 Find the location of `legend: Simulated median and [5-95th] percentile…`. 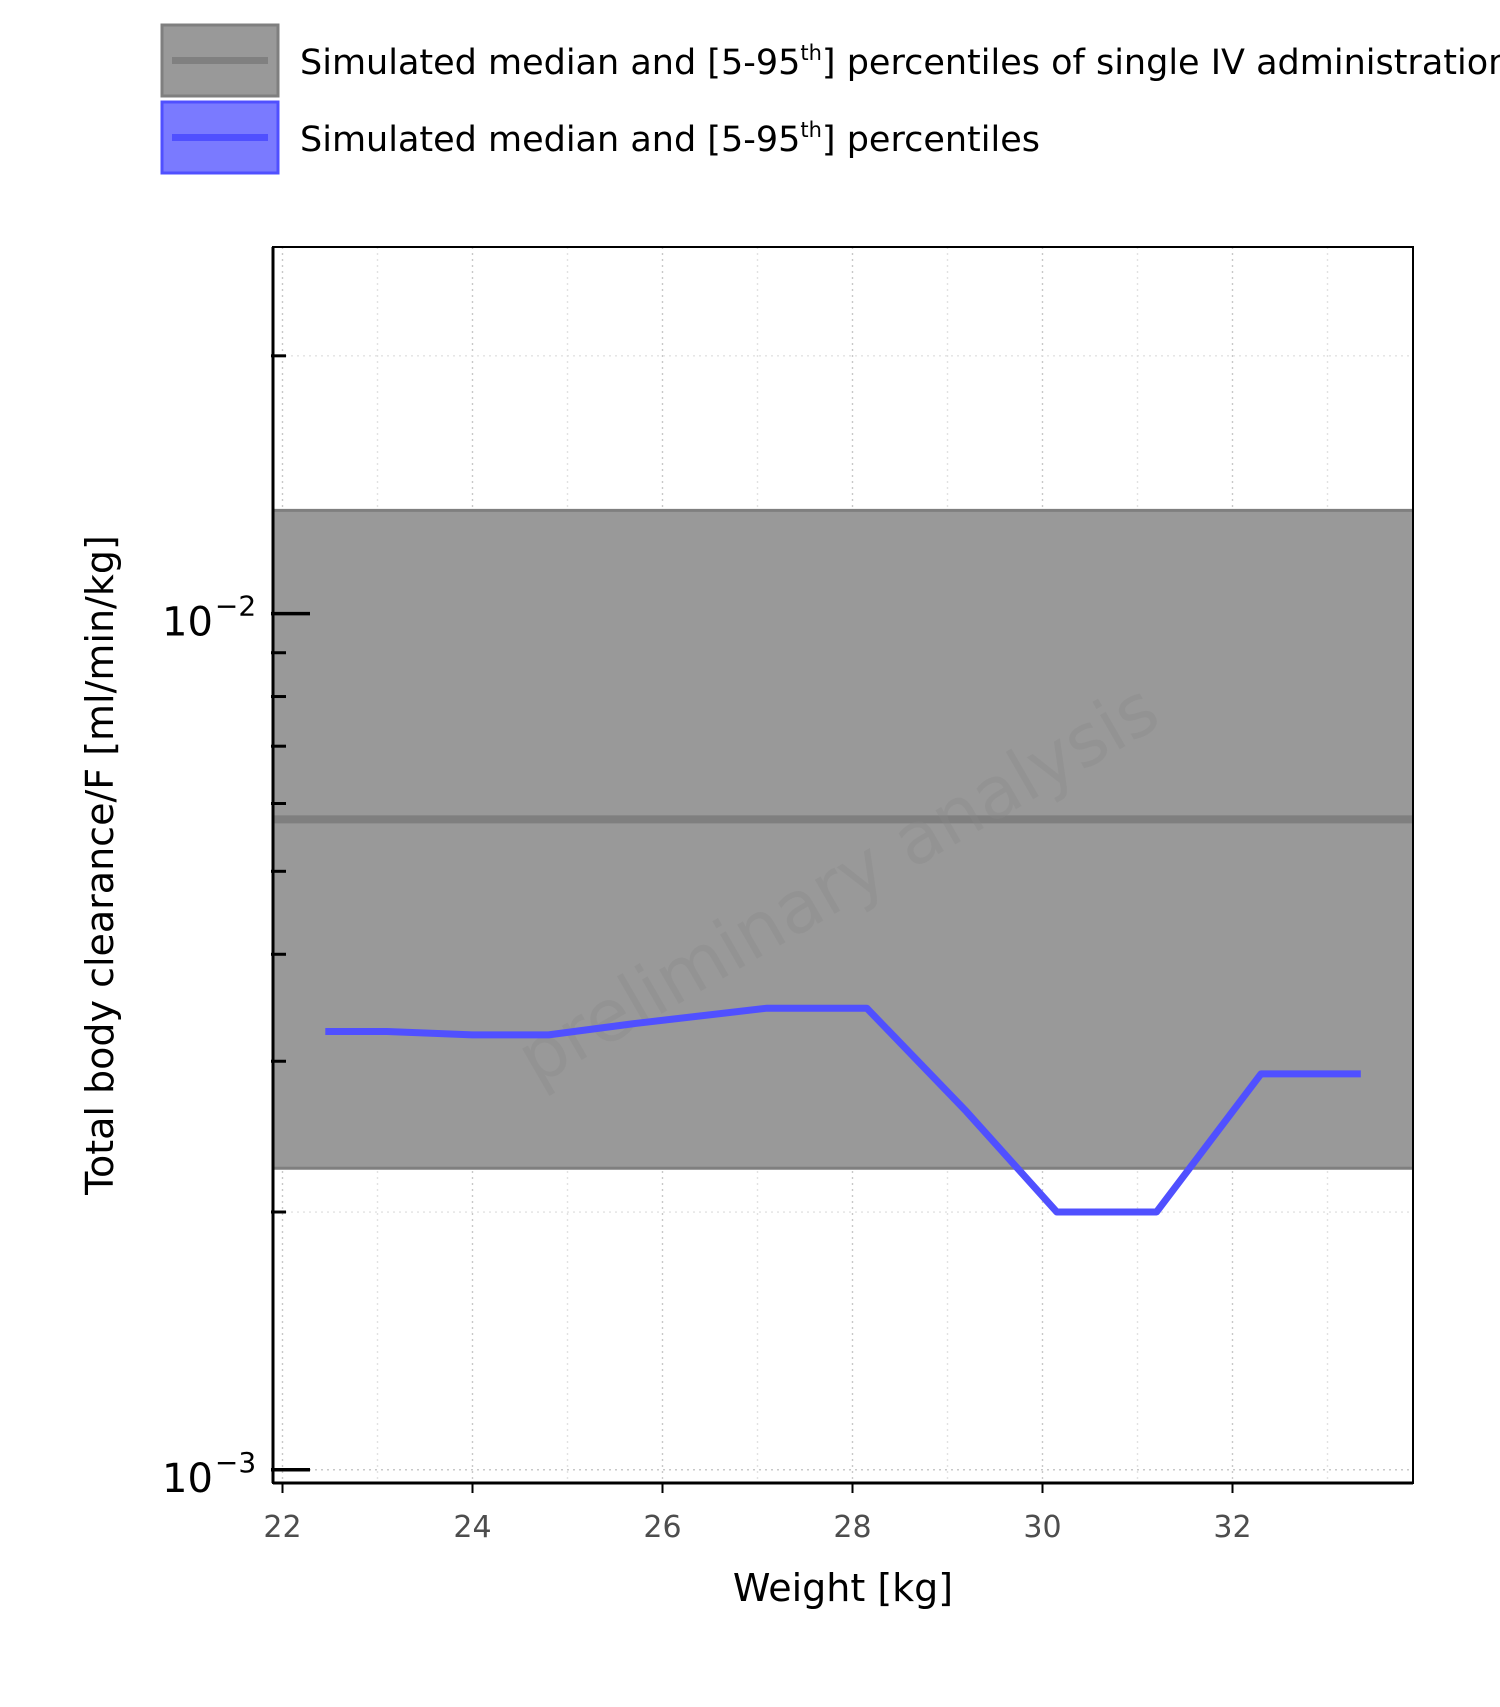

legend: Simulated median and [5-95th] percentile… is located at coordinates (831, 99).